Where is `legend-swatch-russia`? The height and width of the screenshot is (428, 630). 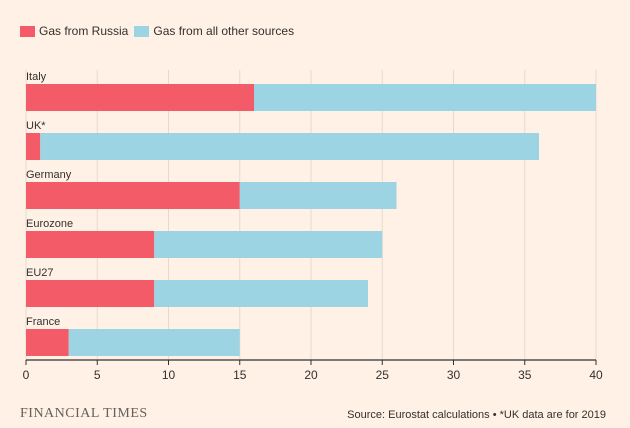 legend-swatch-russia is located at coordinates (27, 31).